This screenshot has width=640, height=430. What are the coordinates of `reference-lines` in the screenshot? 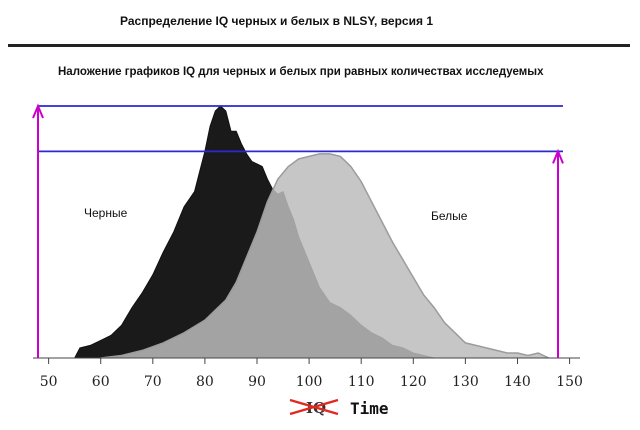 It's located at (300, 129).